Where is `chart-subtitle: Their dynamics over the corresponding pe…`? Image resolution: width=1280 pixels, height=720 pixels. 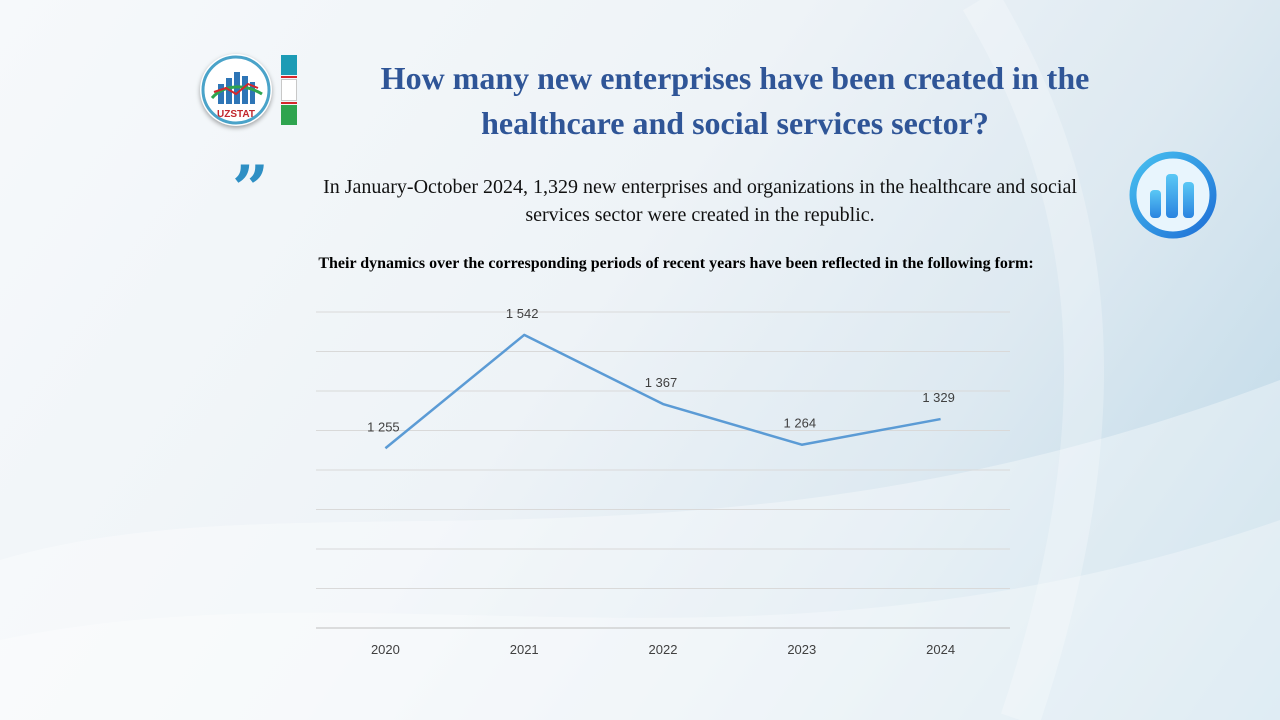
chart-subtitle: Their dynamics over the corresponding pe… is located at coordinates (676, 263).